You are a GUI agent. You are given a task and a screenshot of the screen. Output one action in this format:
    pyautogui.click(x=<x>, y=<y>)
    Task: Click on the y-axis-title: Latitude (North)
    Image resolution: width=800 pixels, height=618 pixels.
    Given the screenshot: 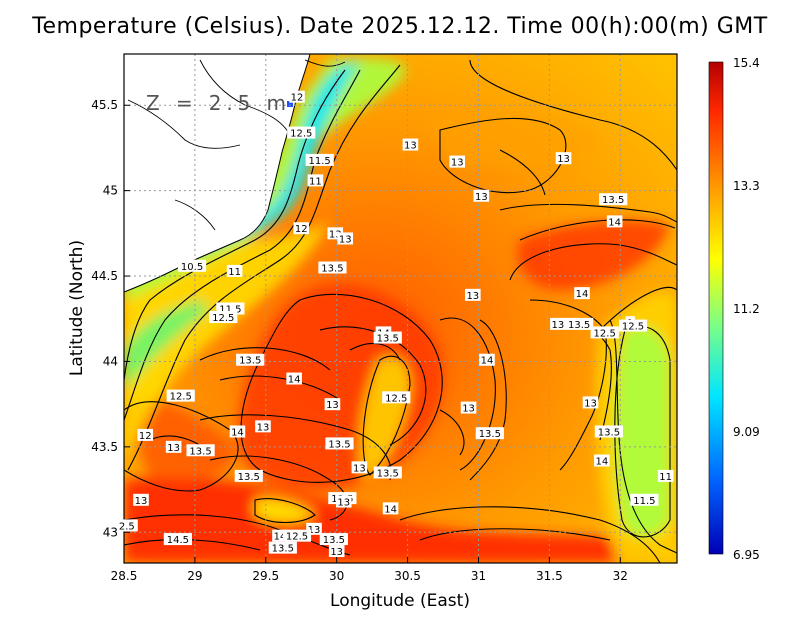 What is the action you would take?
    pyautogui.click(x=77, y=308)
    